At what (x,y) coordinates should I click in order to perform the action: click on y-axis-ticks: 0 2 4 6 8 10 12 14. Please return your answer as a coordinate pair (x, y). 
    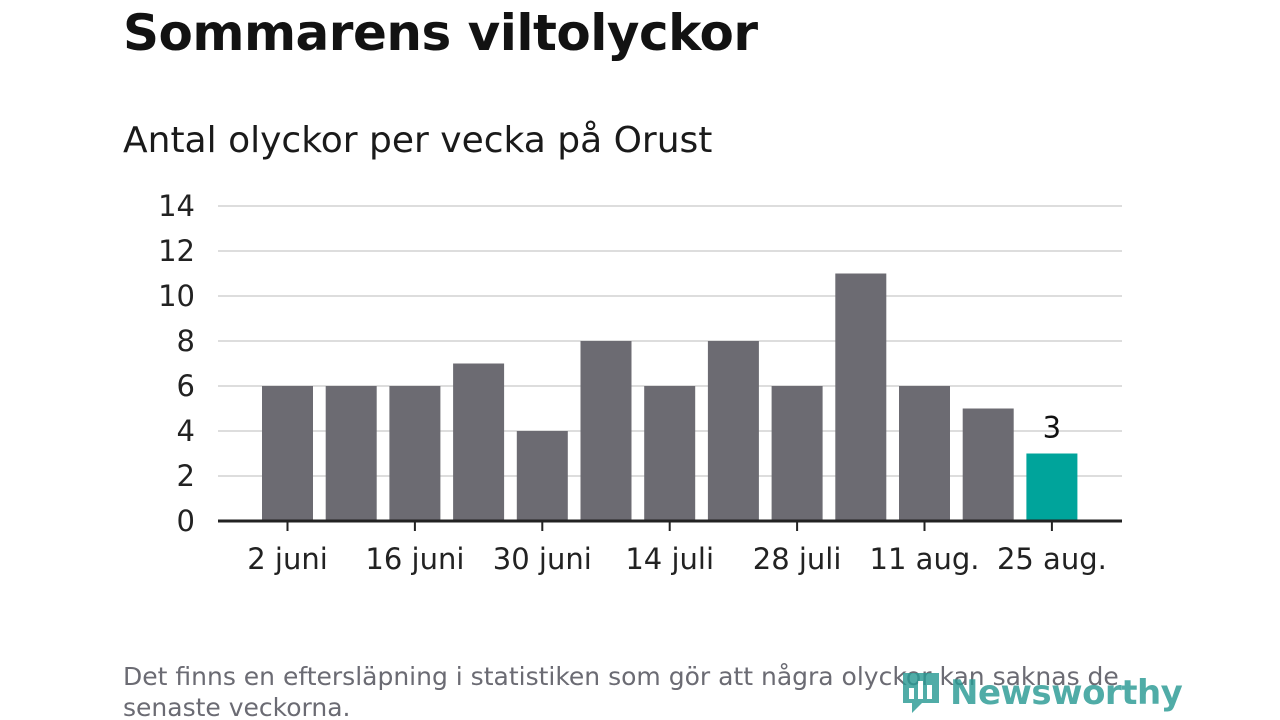
    Looking at the image, I should click on (176, 363).